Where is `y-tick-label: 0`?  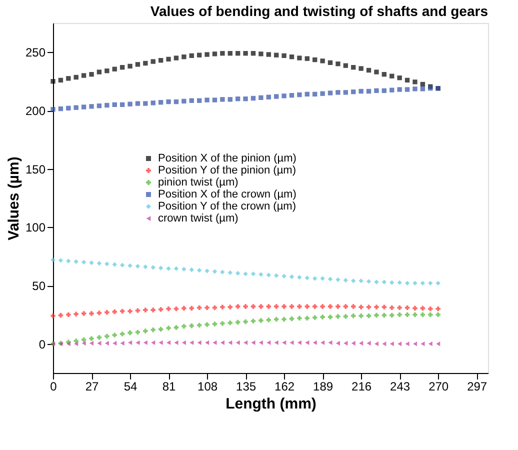 y-tick-label: 0 is located at coordinates (42, 344).